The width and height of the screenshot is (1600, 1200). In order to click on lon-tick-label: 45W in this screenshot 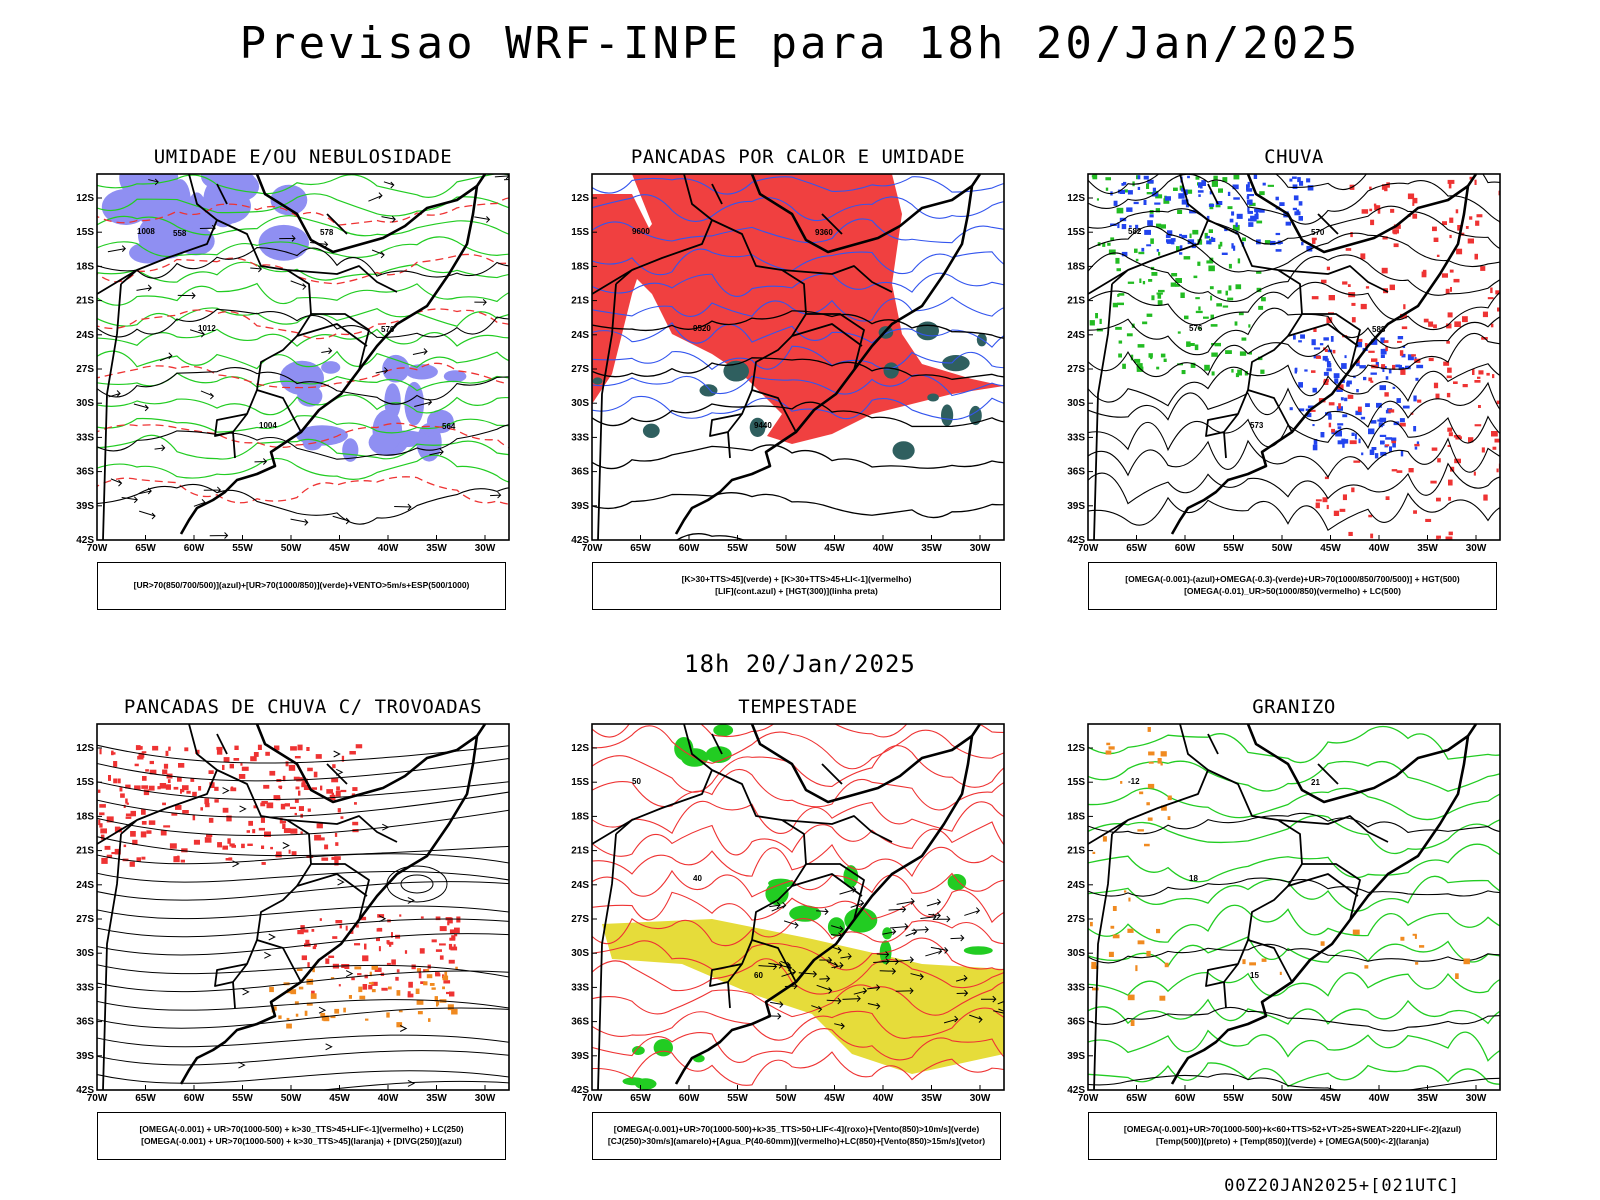, I will do `click(834, 548)`.